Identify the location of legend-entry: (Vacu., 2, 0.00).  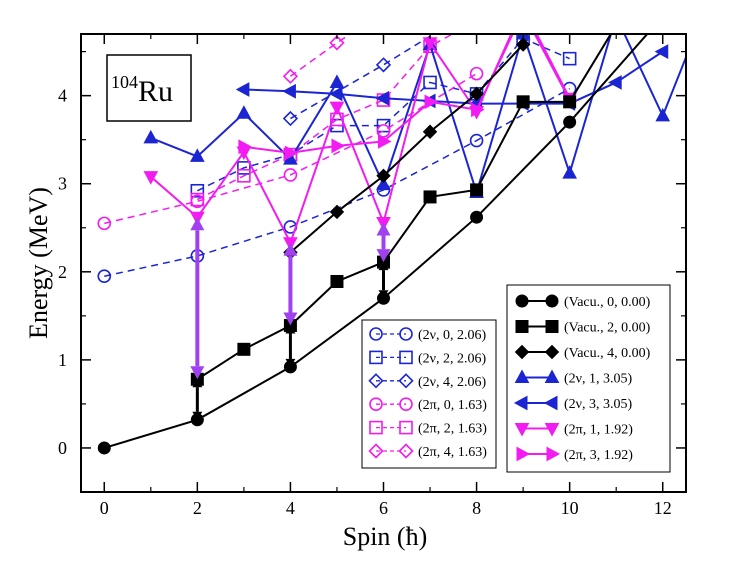
(583, 328).